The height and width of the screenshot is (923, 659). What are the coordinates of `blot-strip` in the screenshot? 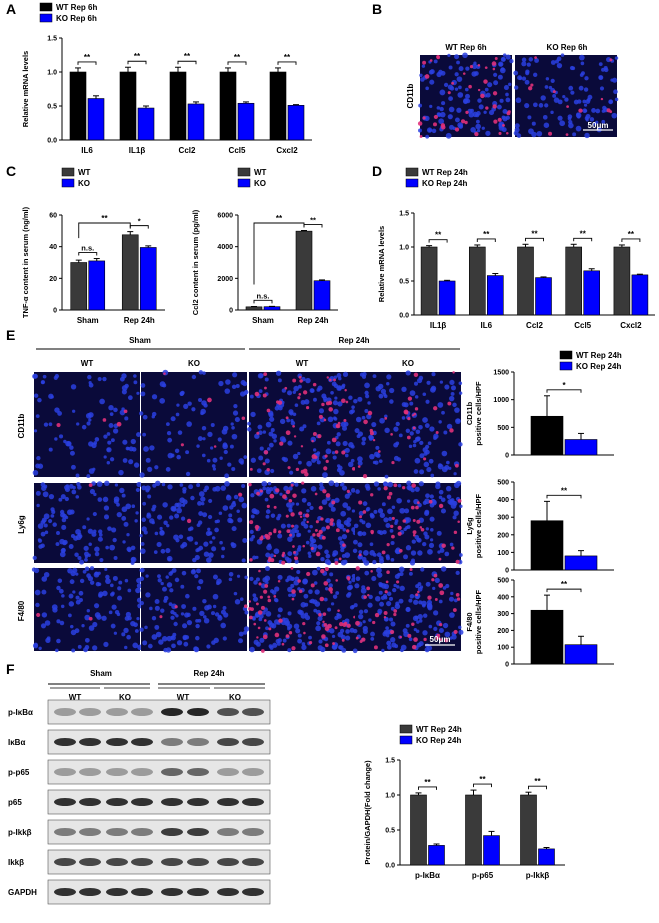 It's located at (159, 712).